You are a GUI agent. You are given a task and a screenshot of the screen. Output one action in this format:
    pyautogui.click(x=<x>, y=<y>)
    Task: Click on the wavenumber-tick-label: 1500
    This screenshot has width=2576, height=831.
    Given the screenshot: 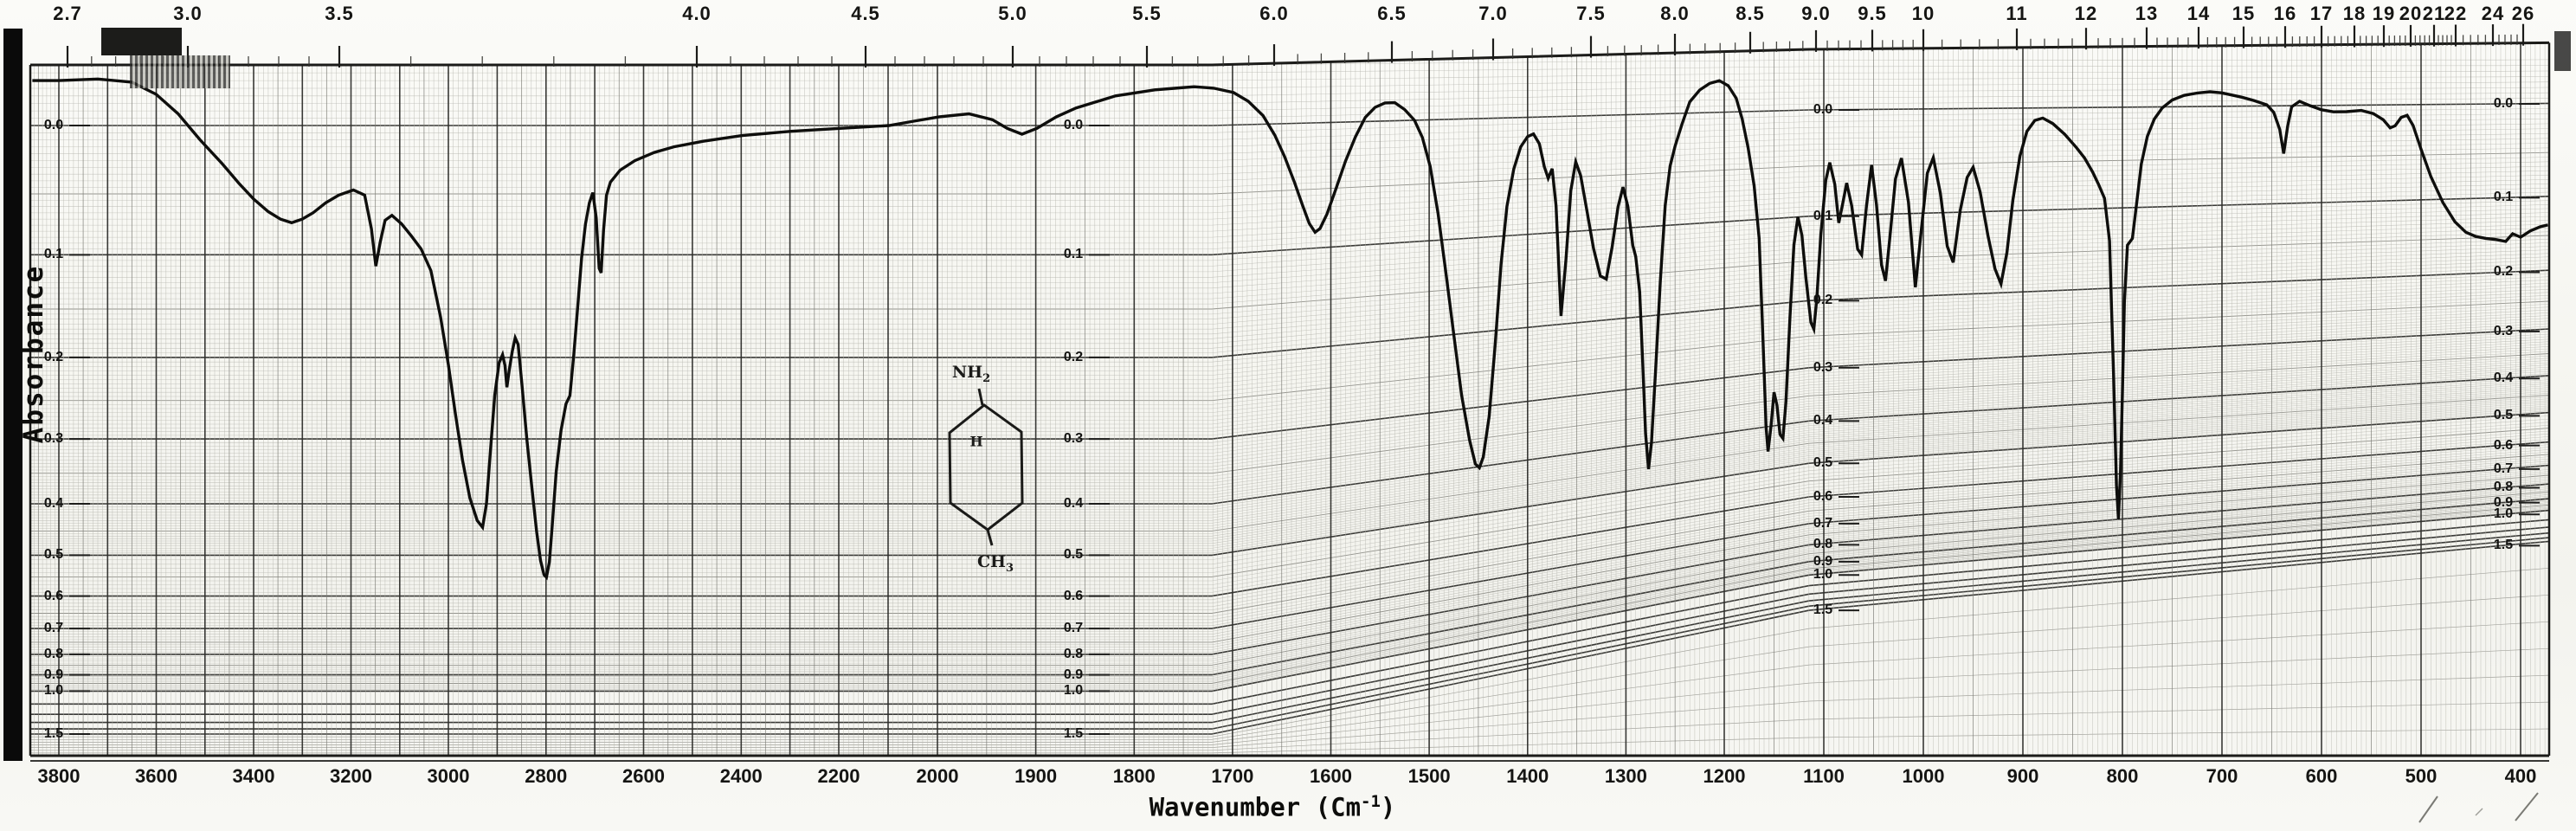 What is the action you would take?
    pyautogui.click(x=1429, y=776)
    